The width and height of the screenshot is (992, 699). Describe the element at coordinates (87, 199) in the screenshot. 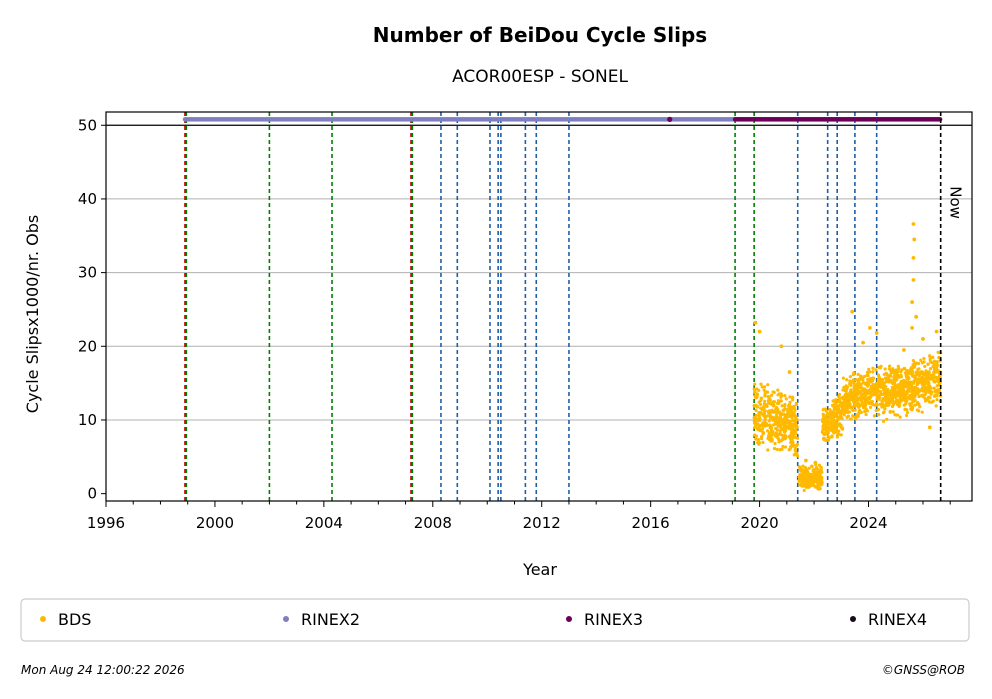

I see `y-tick-label: 40` at that location.